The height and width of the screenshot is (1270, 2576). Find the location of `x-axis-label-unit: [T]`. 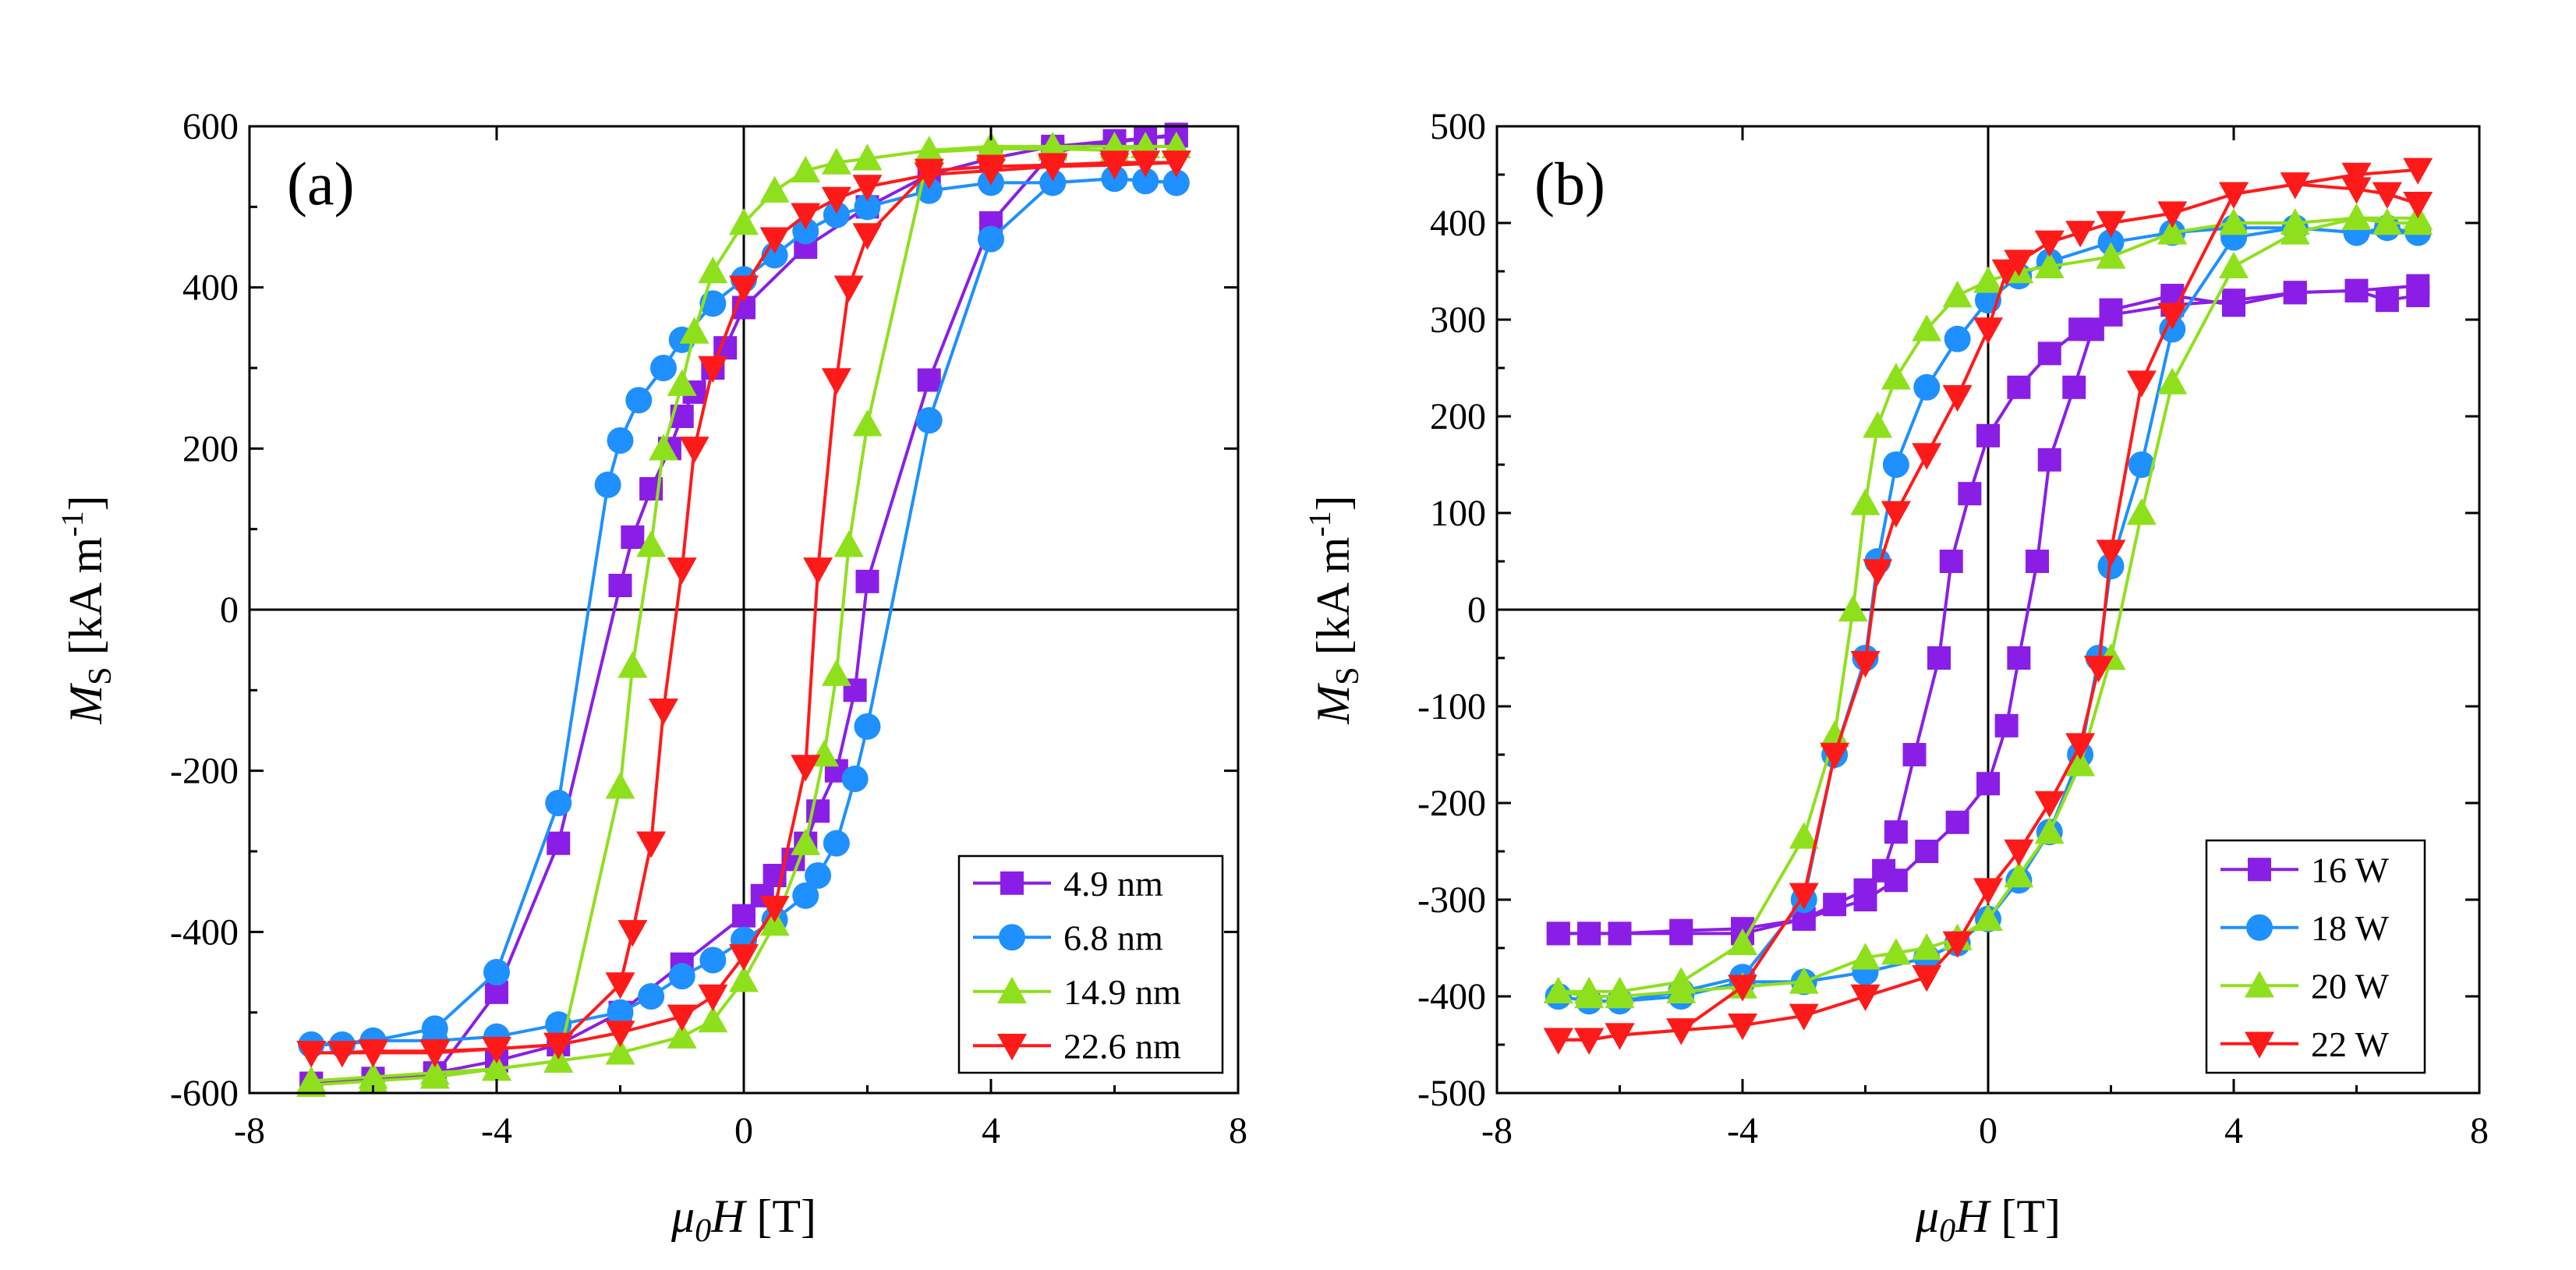

x-axis-label-unit: [T] is located at coordinates (2025, 1216).